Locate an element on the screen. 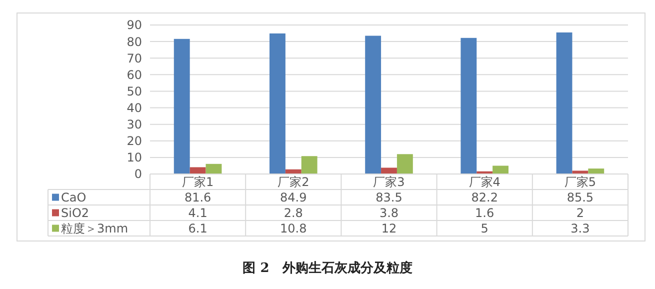  x-tick-label: 厂家1 is located at coordinates (198, 181).